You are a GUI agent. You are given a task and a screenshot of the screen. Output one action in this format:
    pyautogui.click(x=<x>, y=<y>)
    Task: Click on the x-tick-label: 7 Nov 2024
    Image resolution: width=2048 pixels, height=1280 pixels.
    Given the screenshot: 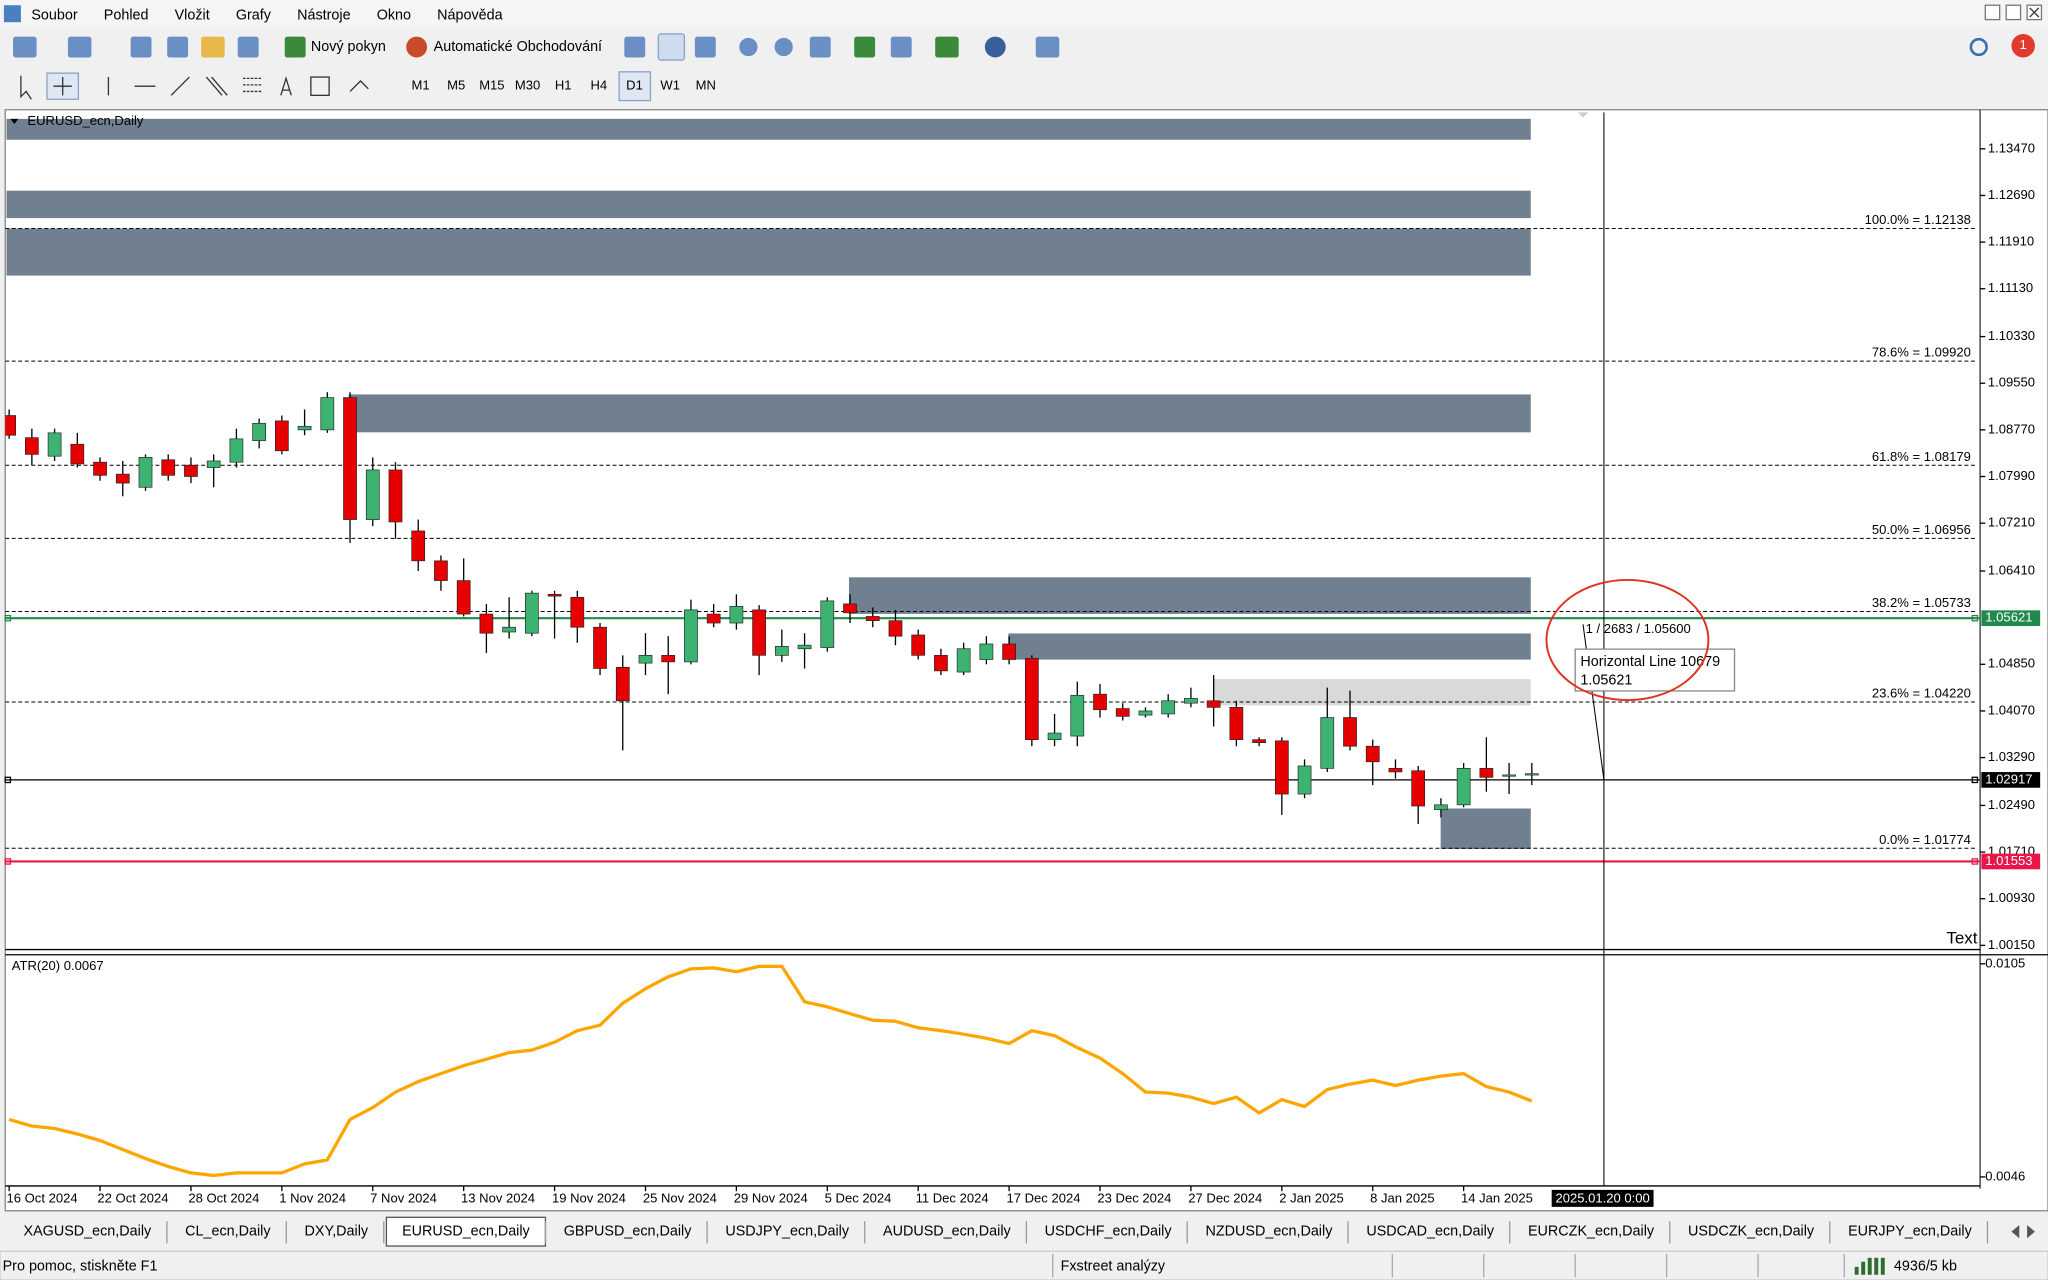 What is the action you would take?
    pyautogui.click(x=403, y=1197)
    